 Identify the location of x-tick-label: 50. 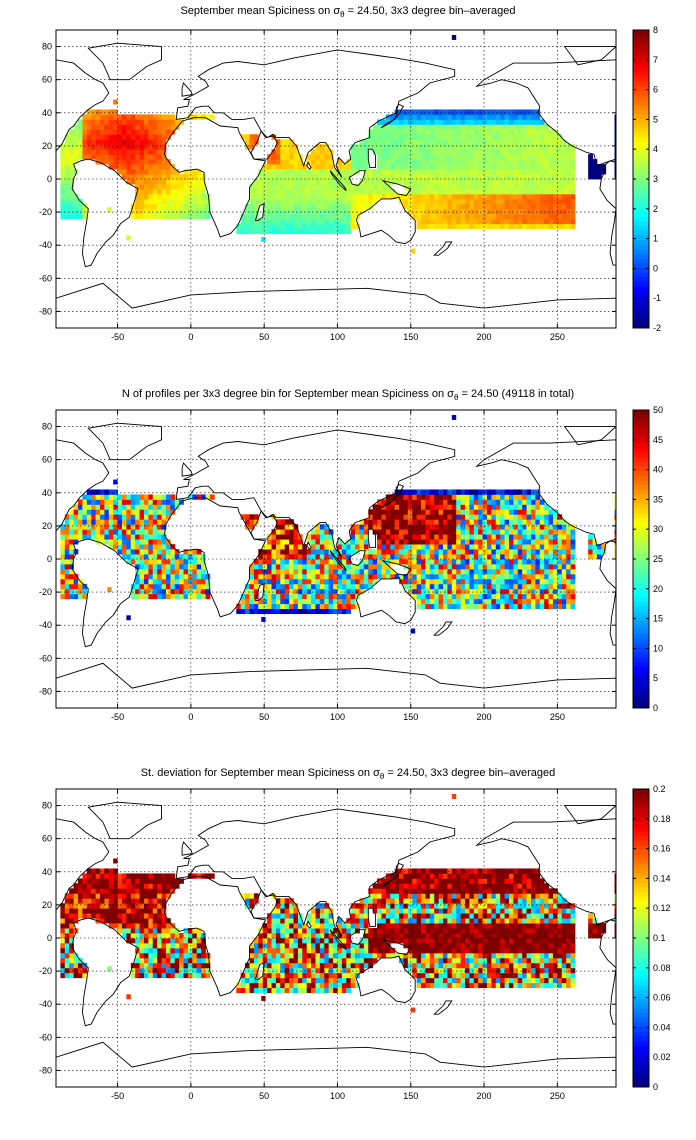
(264, 337).